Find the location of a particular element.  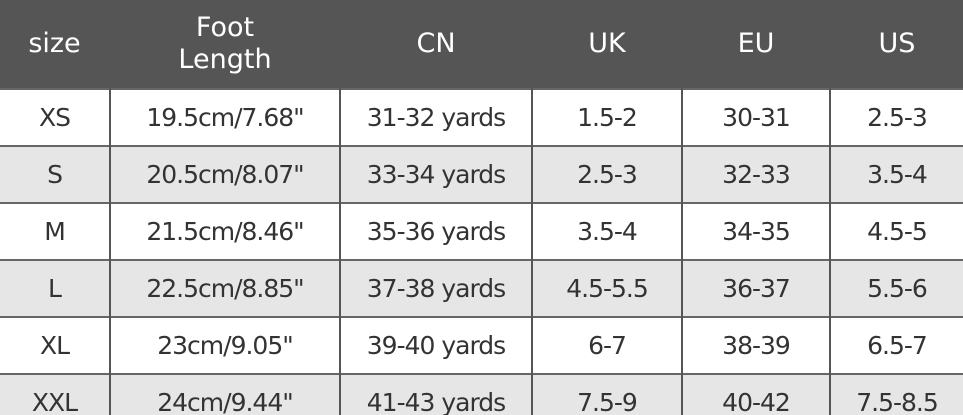

table-cell: 20.5cm/8.07" is located at coordinates (224, 174).